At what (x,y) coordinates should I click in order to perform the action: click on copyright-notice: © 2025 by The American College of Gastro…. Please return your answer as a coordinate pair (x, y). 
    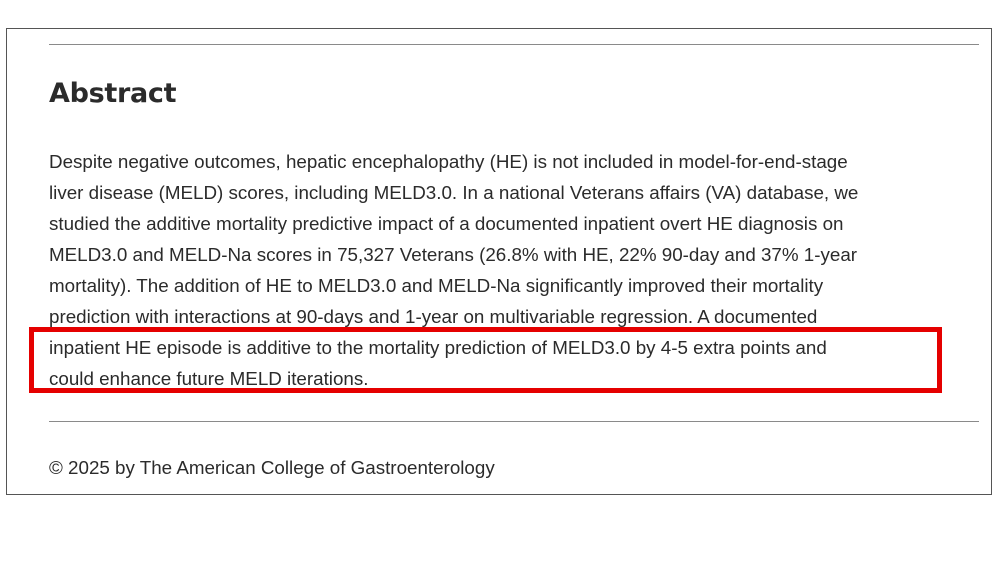
    Looking at the image, I should click on (272, 467).